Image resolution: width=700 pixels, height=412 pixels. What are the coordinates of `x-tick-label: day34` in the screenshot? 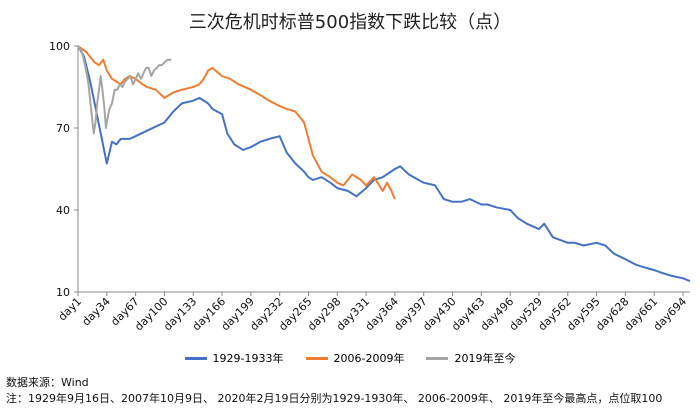 It's located at (96, 311).